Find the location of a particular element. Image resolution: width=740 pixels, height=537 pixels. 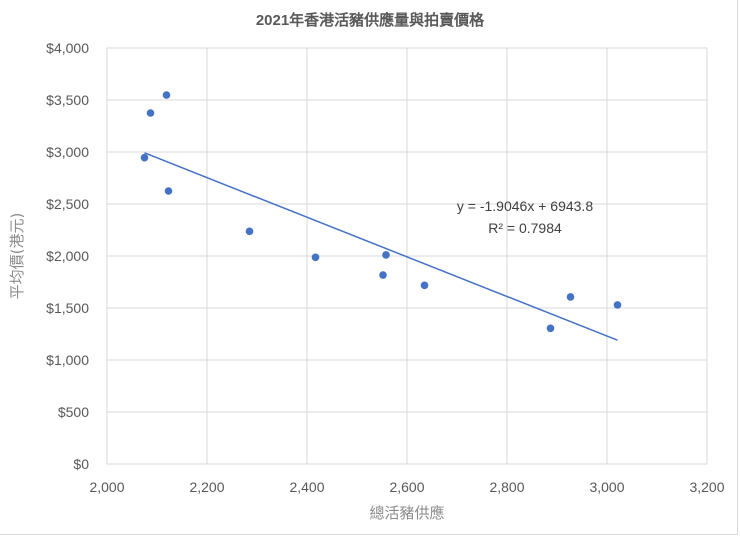

x-axis-ticks: 2,000 2,200 2,400 2,600 2,800 3,000 3,200 is located at coordinates (406, 487).